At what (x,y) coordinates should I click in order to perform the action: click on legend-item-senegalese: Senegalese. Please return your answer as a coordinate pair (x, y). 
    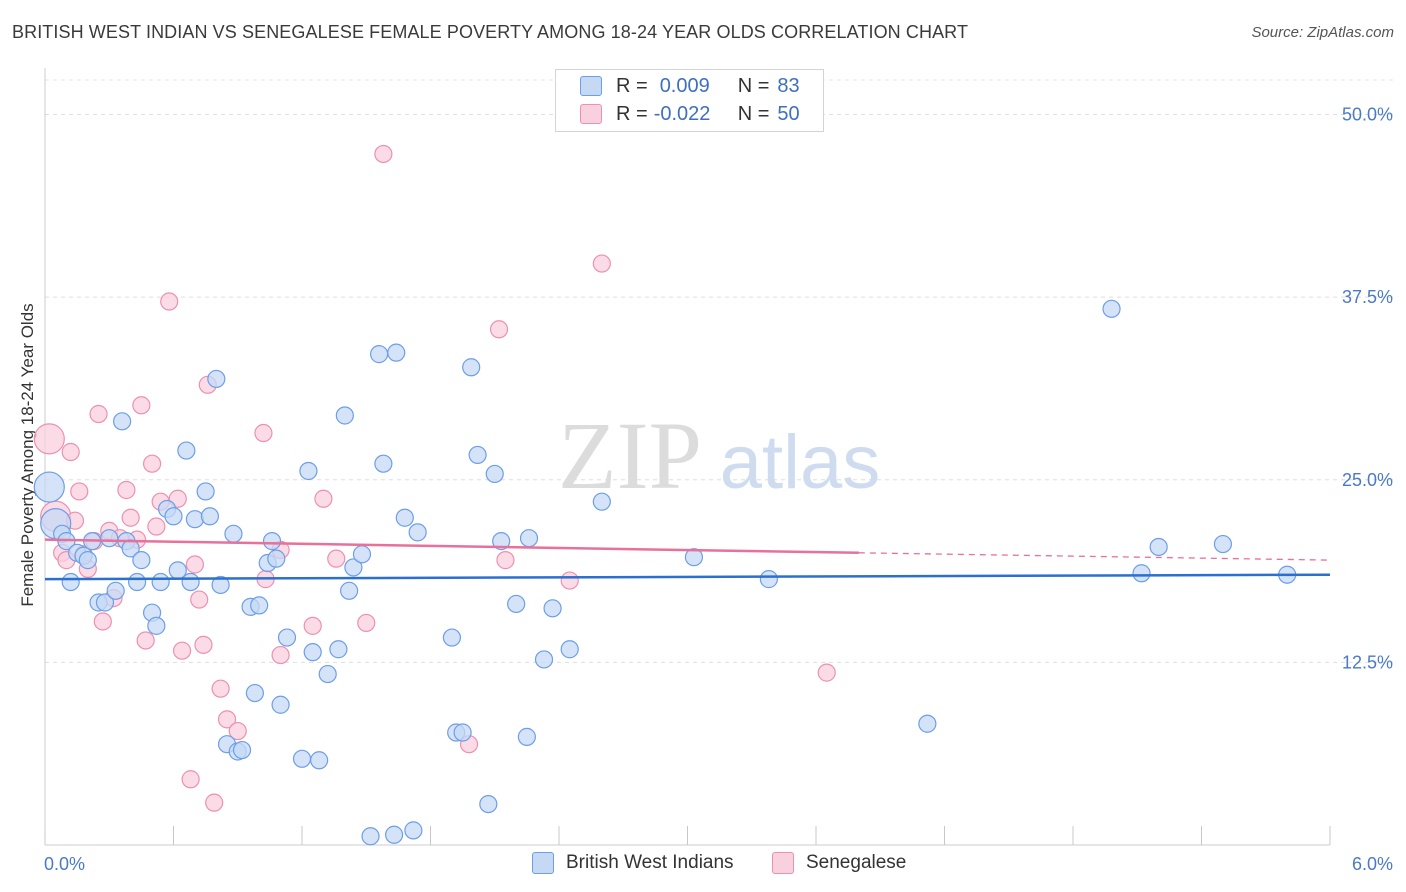
    Looking at the image, I should click on (839, 863).